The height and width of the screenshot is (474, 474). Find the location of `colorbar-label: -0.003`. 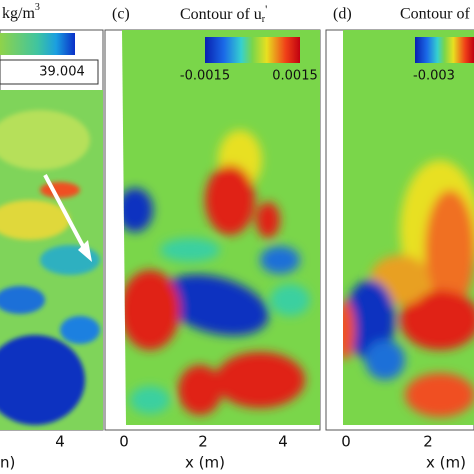

colorbar-label: -0.003 is located at coordinates (434, 76).